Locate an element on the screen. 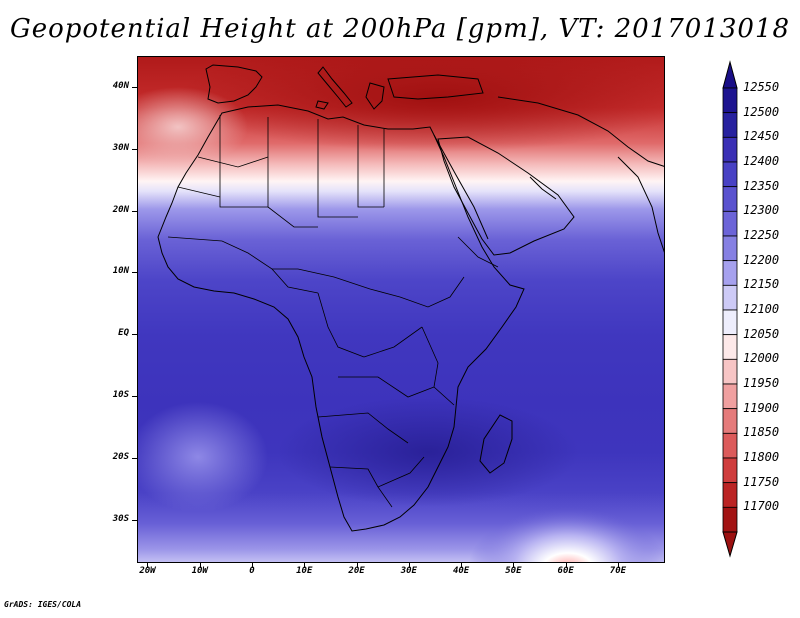 The image size is (800, 618). colorbar-level-label: 12200 is located at coordinates (761, 259).